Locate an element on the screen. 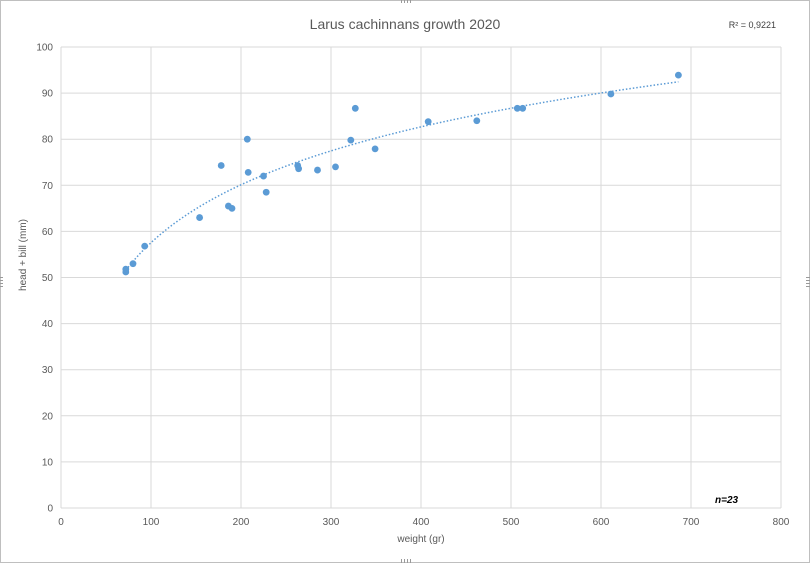 The width and height of the screenshot is (810, 567). x-axis-ticks: 0 100 200 300 400 500 600 700 800 is located at coordinates (424, 522).